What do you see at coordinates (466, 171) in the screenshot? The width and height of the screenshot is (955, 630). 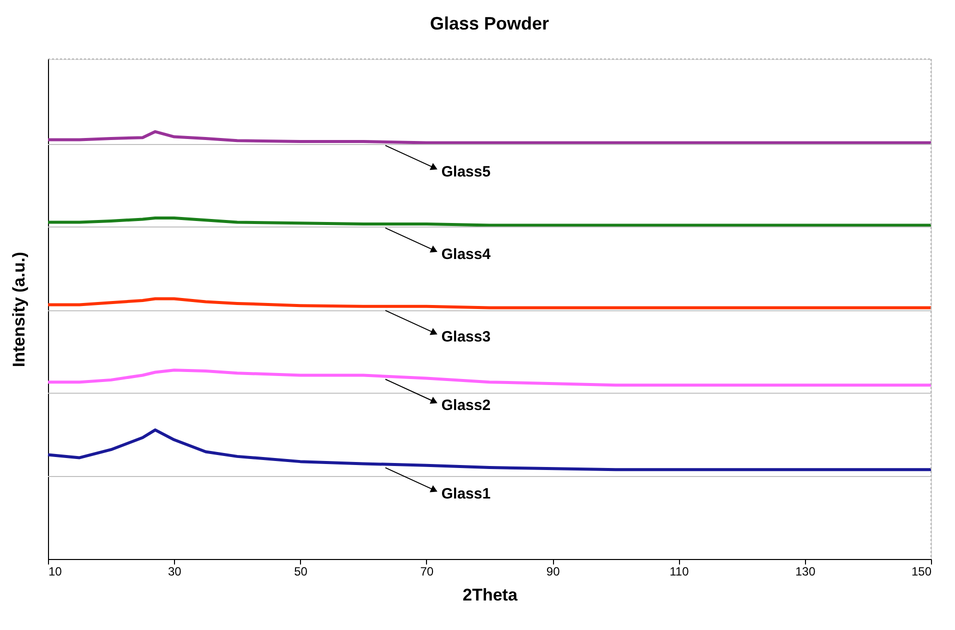 I see `series-label: Glass5` at bounding box center [466, 171].